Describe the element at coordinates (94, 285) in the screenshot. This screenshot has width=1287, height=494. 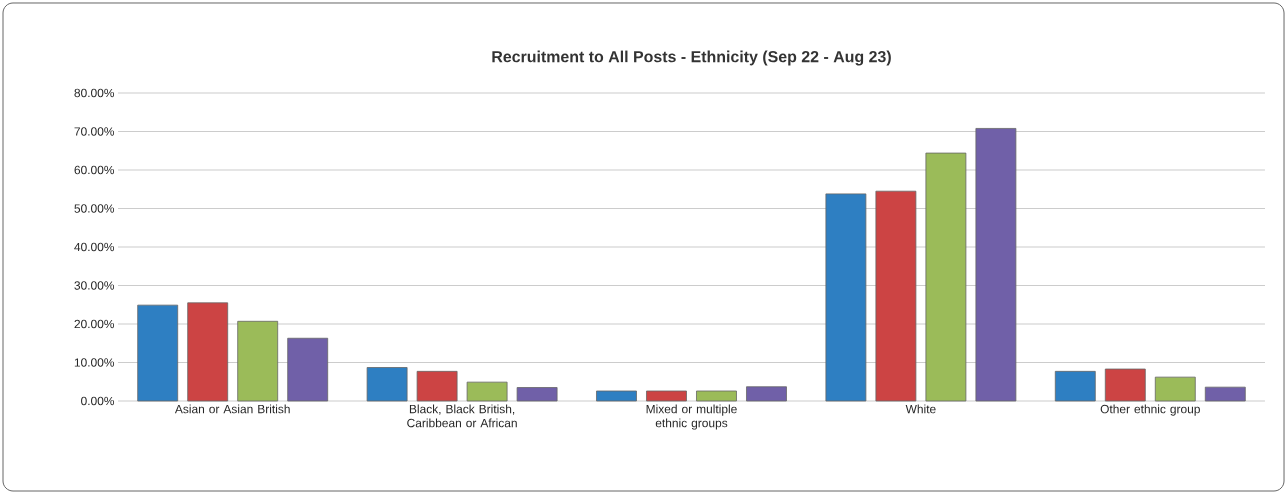
I see `y-tick-label: 30.00%` at that location.